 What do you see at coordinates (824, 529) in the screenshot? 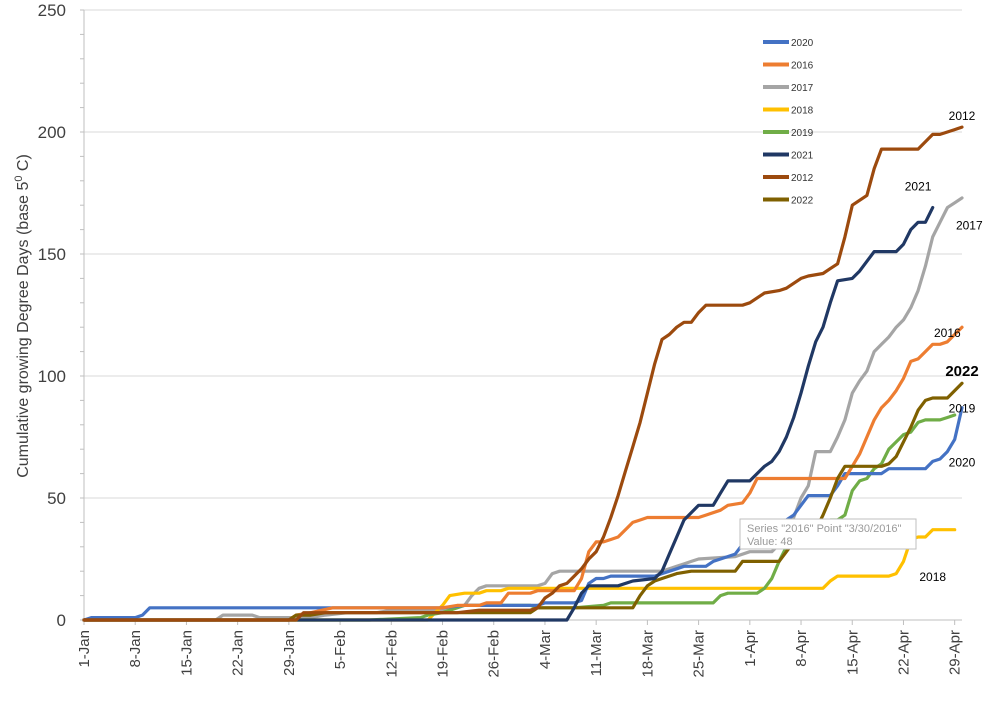
I see `tooltip-line-1: Series "2016" Point "3/30/2016"` at bounding box center [824, 529].